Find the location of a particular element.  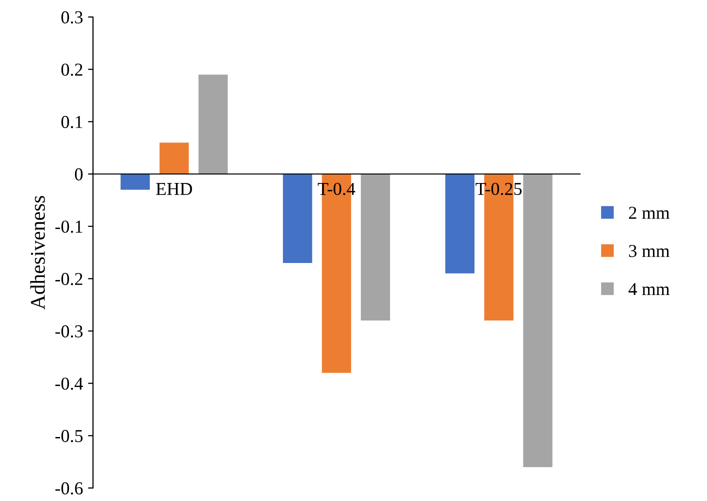

legend-label: 2 mm is located at coordinates (649, 212).